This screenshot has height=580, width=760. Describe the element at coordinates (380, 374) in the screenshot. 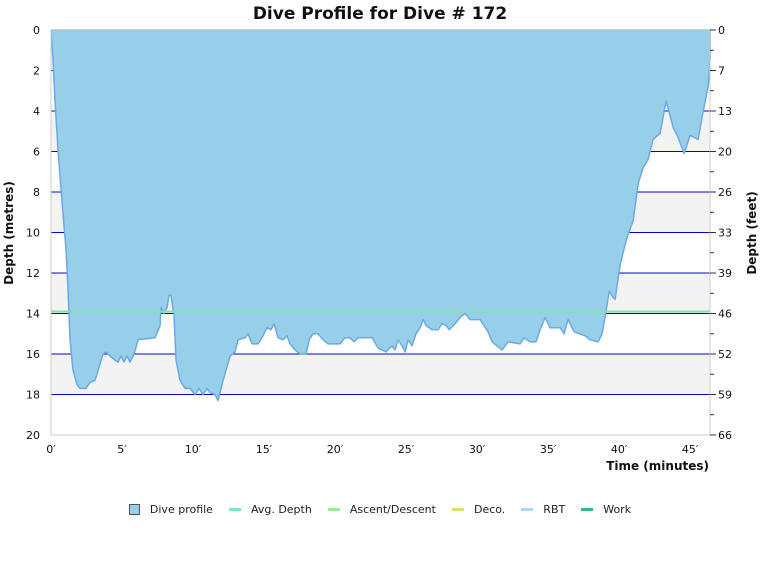

I see `grid-band` at that location.